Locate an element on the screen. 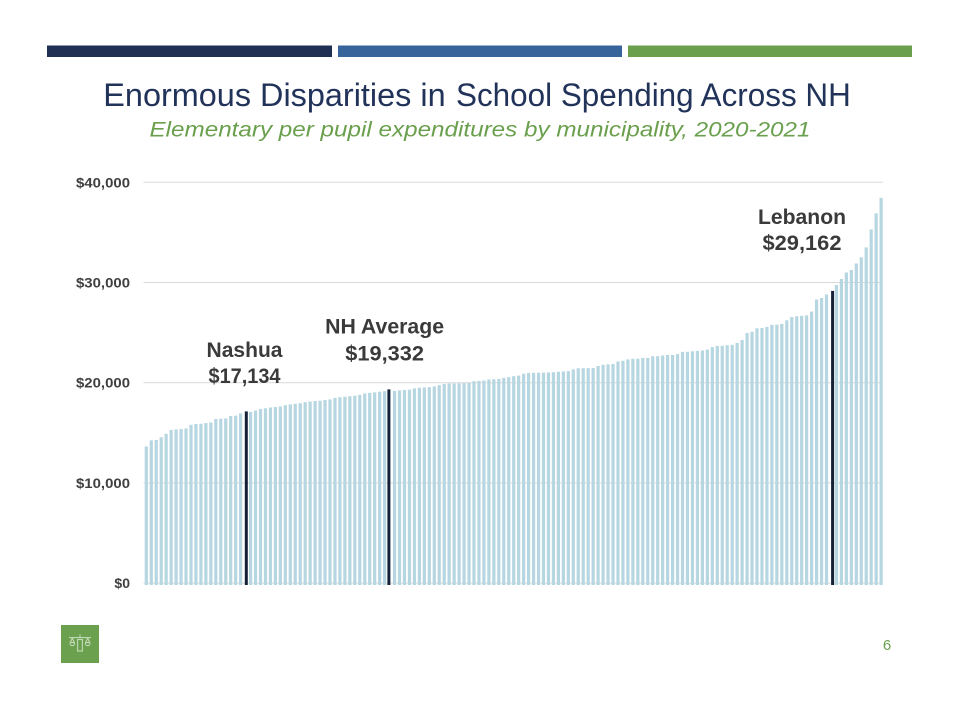 This screenshot has height=720, width=960. svg-text: Nashua is located at coordinates (245, 350).